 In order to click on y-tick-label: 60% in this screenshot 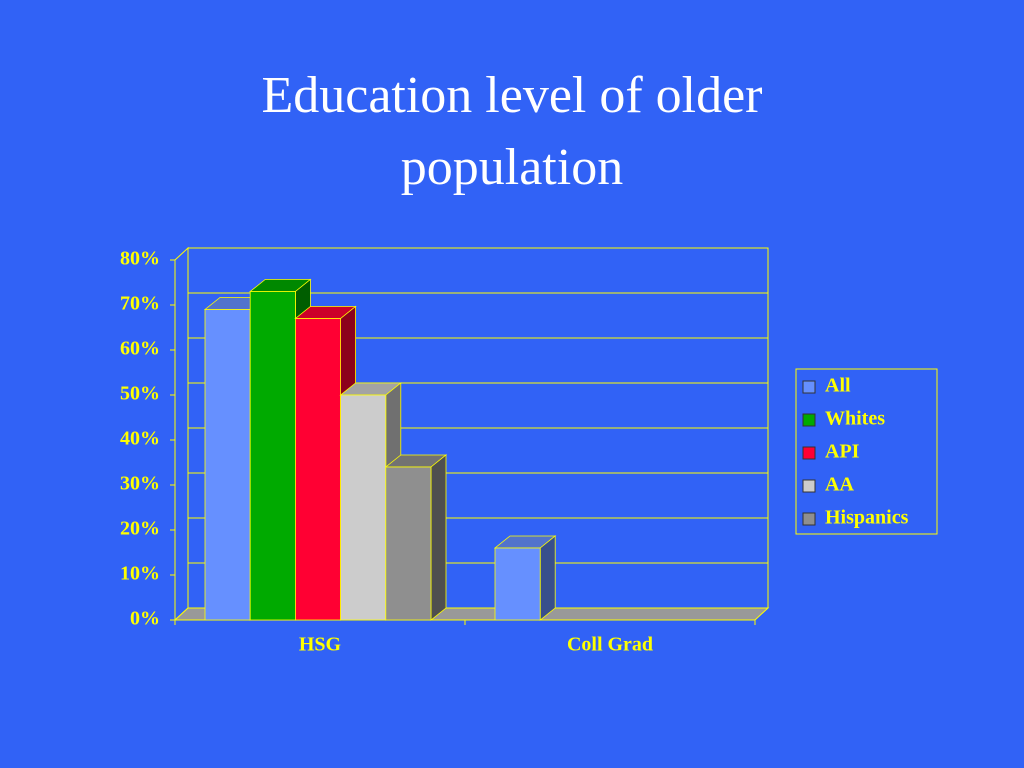, I will do `click(140, 349)`.